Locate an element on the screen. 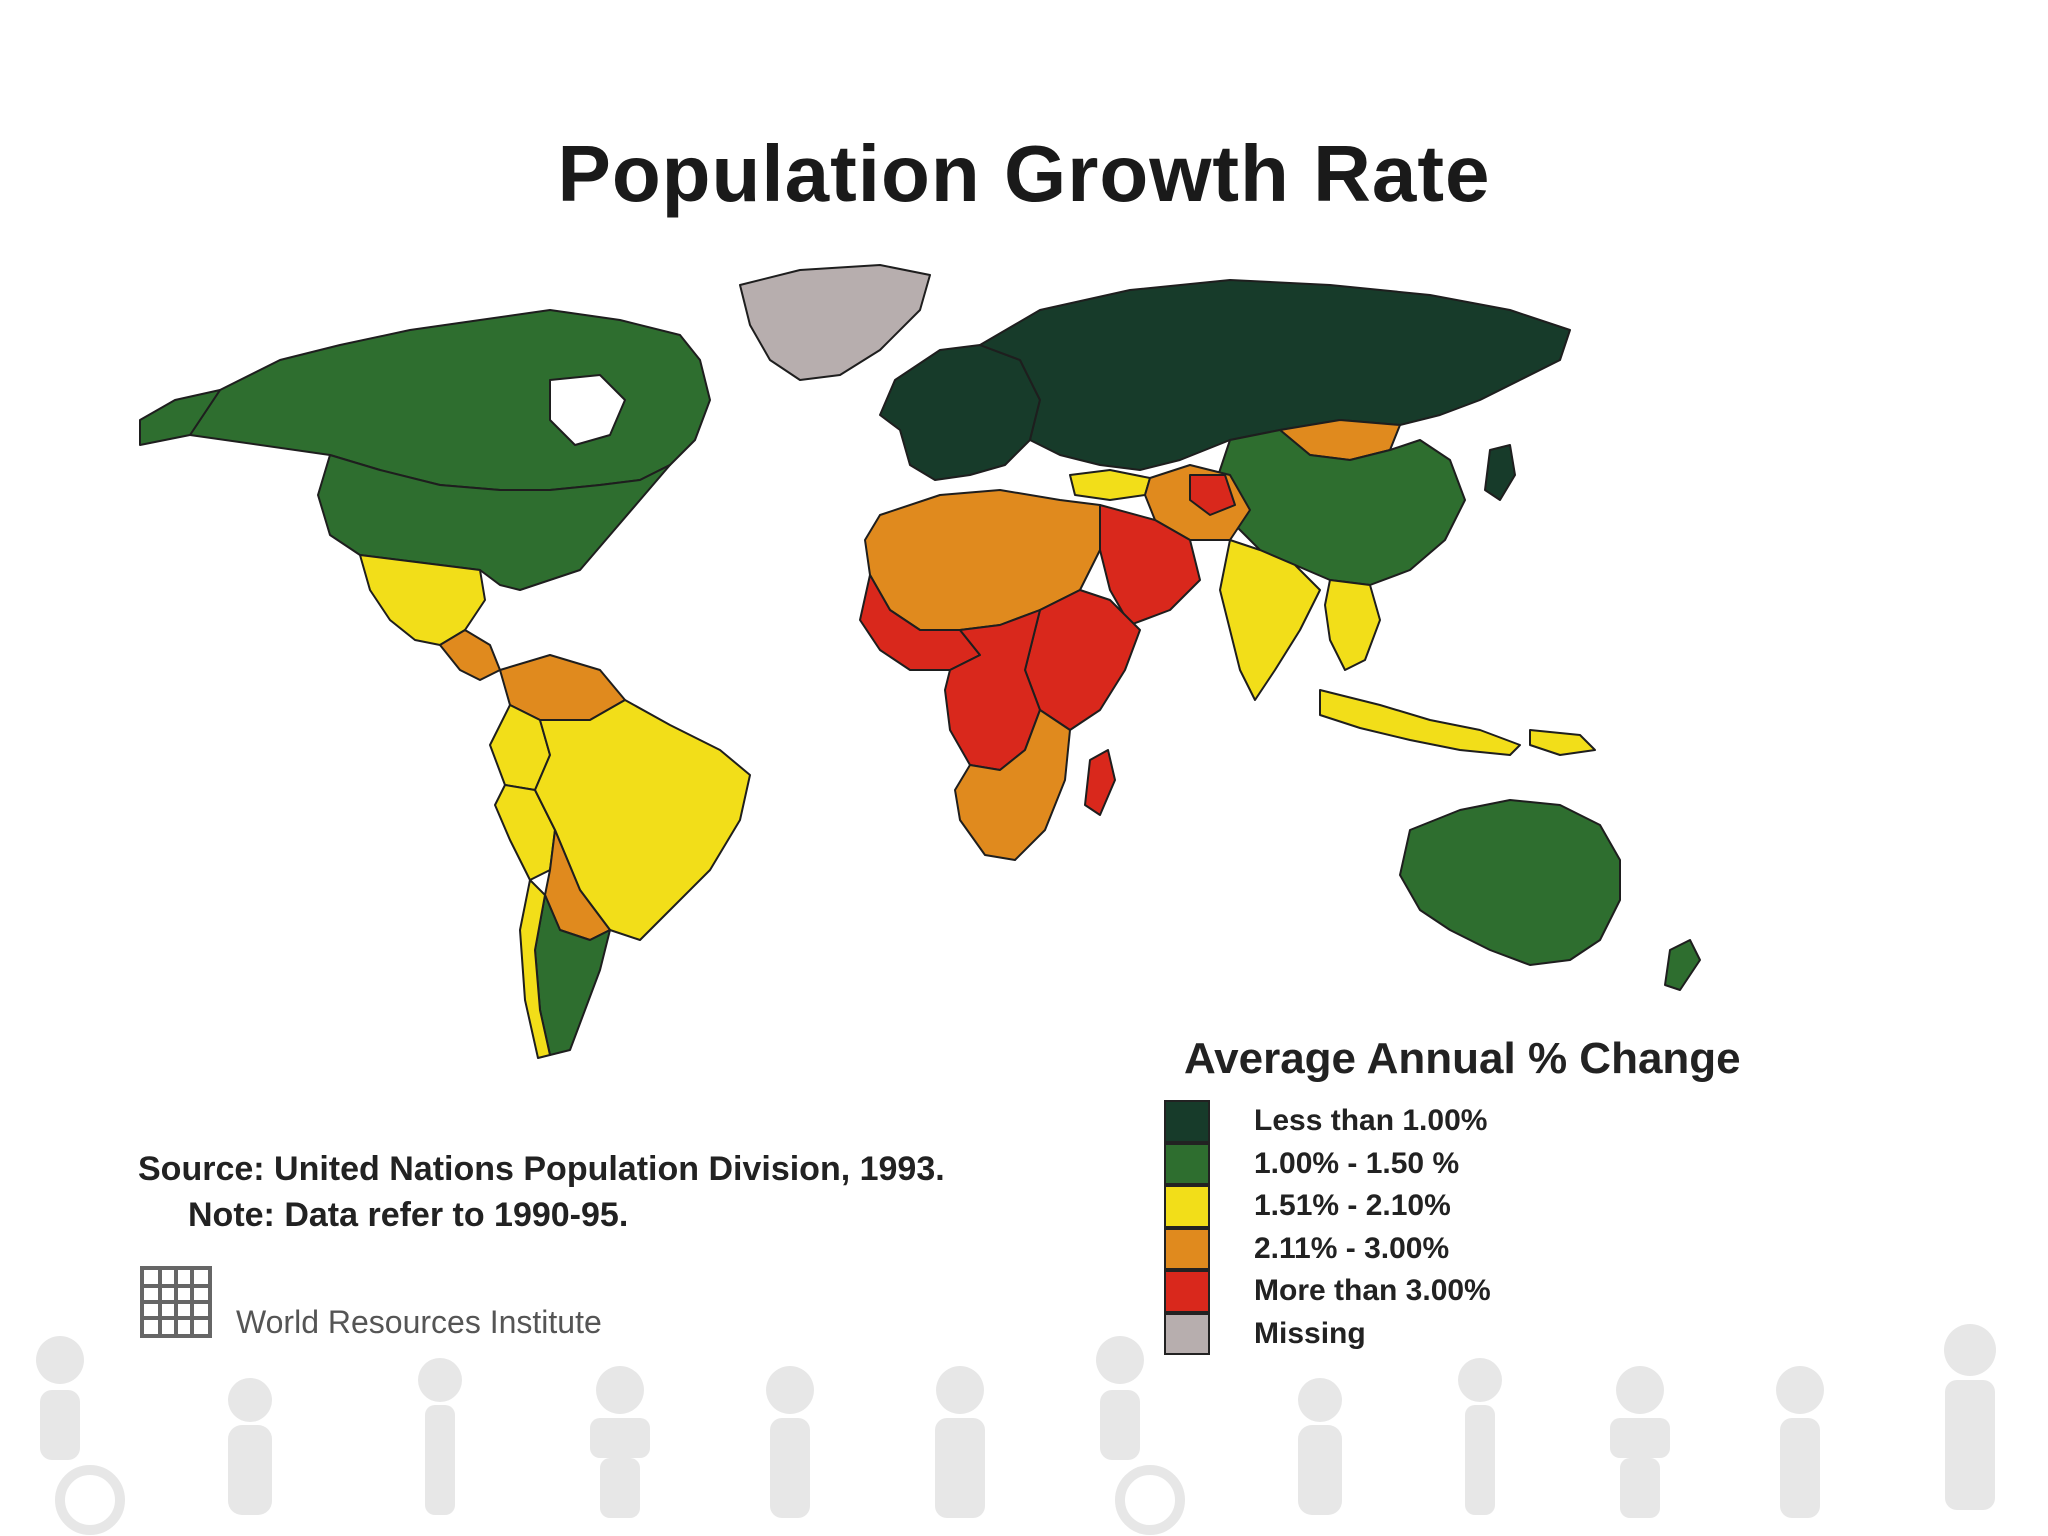 The height and width of the screenshot is (1536, 2048). swatch-red-icon is located at coordinates (1187, 1291).